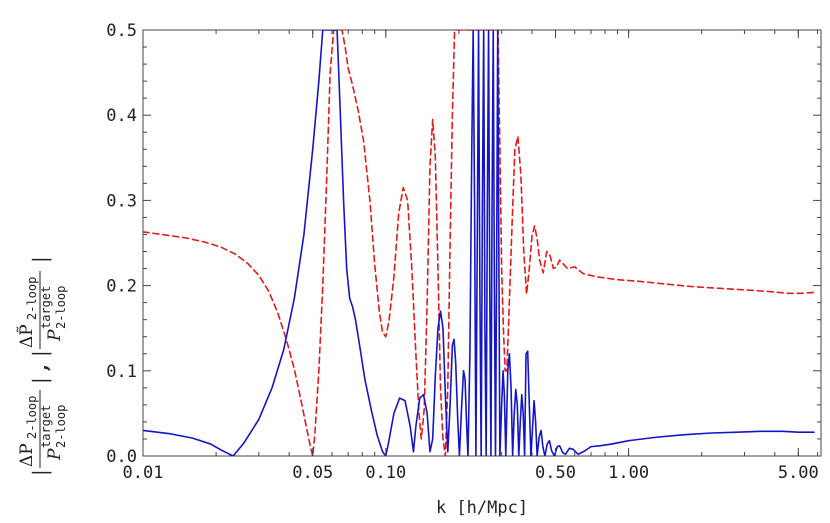 The width and height of the screenshot is (830, 523). Describe the element at coordinates (121, 372) in the screenshot. I see `y-tick-label: 0.1` at that location.